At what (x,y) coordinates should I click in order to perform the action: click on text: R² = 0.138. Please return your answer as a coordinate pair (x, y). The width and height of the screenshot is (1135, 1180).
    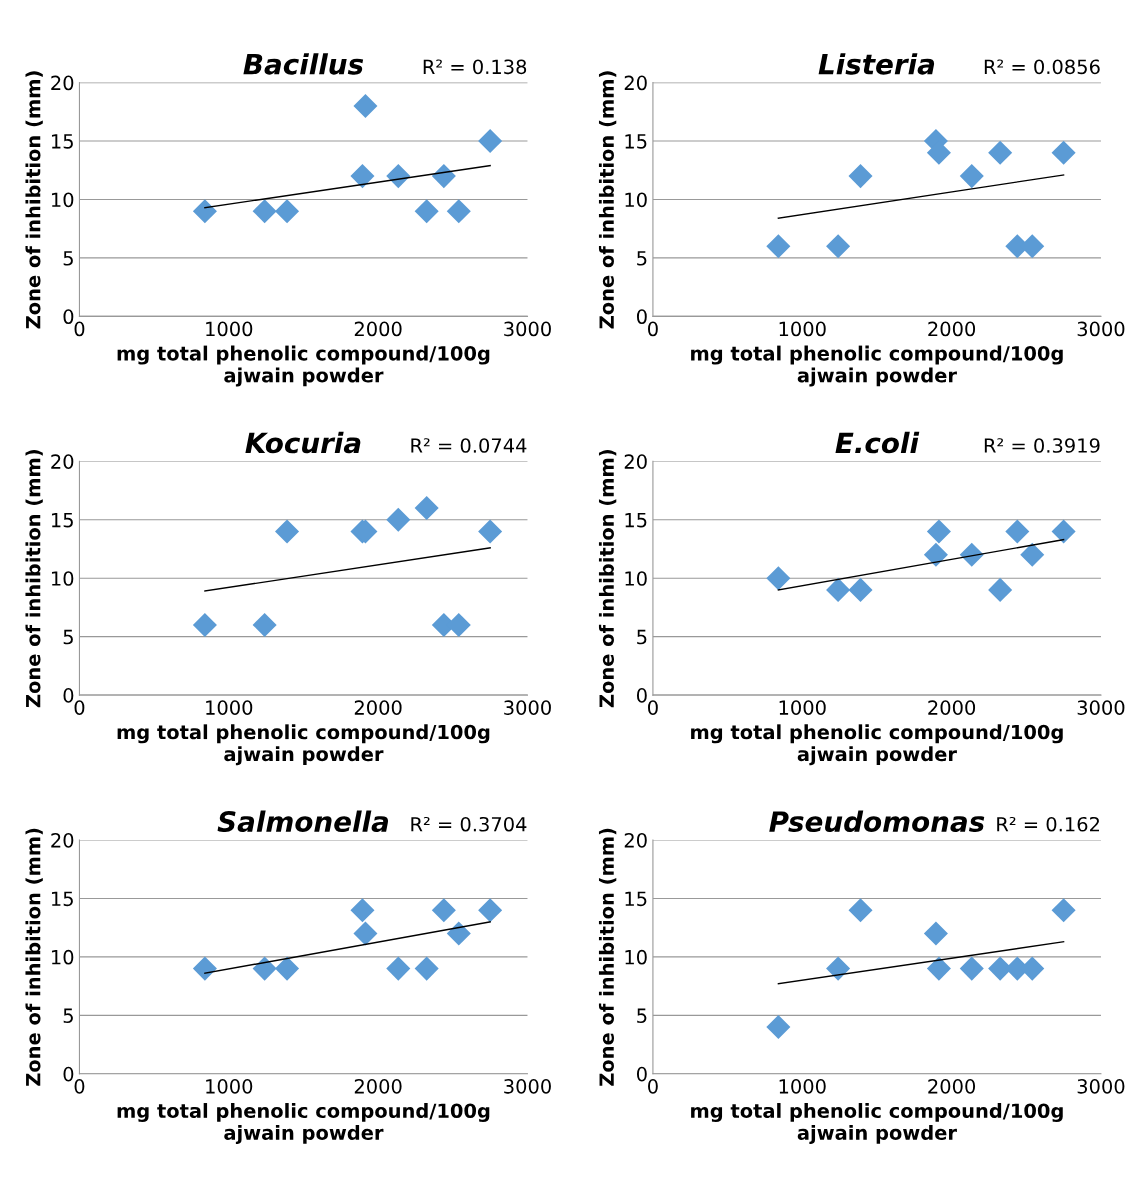
    Looking at the image, I should click on (475, 67).